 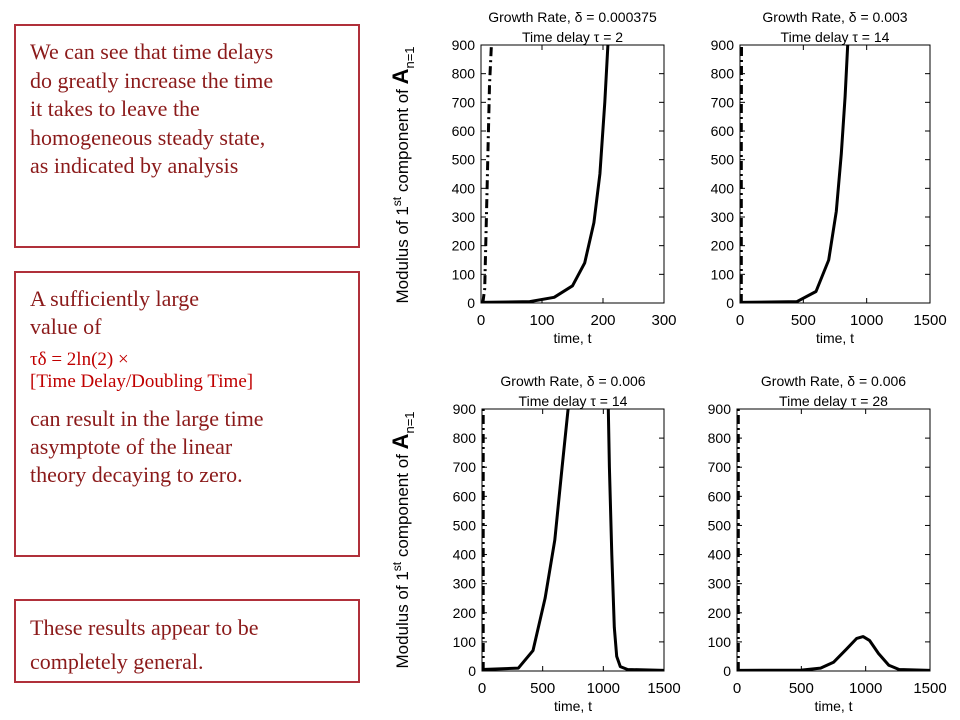 What do you see at coordinates (402, 254) in the screenshot?
I see `y-label-prefix: Modulus of 1` at bounding box center [402, 254].